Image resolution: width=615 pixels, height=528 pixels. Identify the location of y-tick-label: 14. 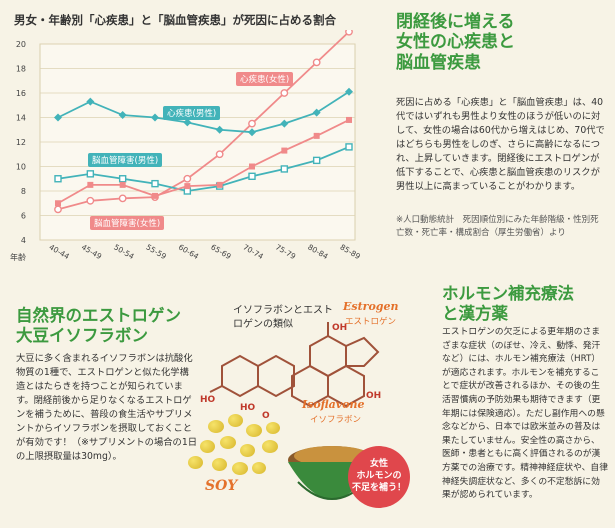
(21, 118).